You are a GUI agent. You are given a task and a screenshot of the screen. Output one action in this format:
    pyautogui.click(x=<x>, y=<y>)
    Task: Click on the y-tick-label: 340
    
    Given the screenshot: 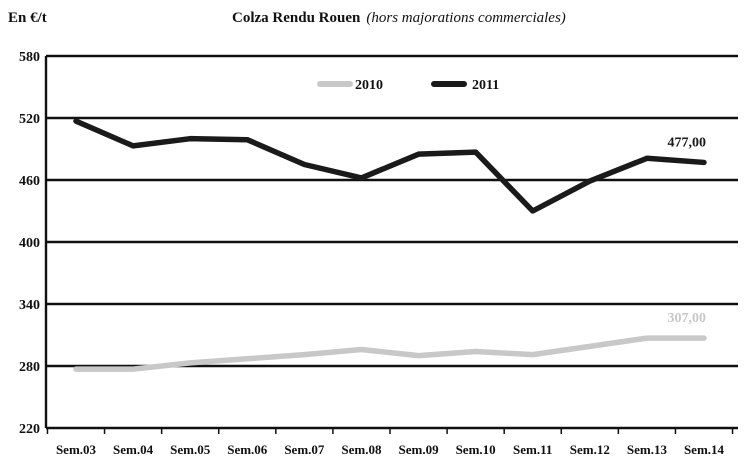 What is the action you would take?
    pyautogui.click(x=29, y=305)
    